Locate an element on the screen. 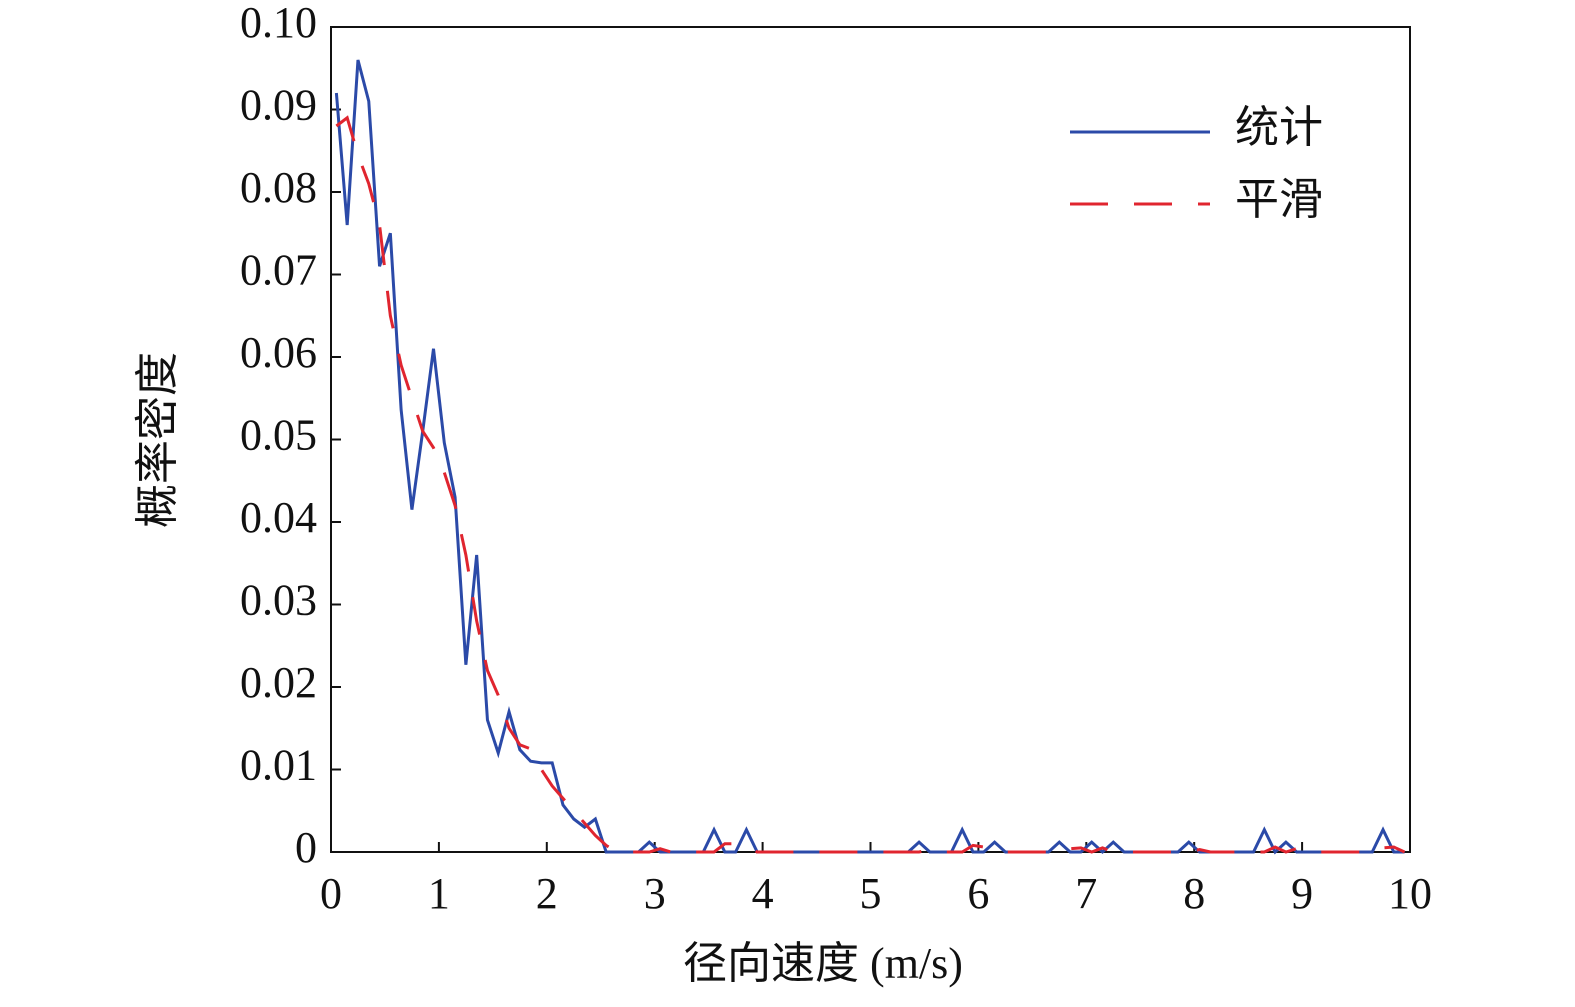 The image size is (1575, 1007). x-tick-label: 7 is located at coordinates (1086, 893).